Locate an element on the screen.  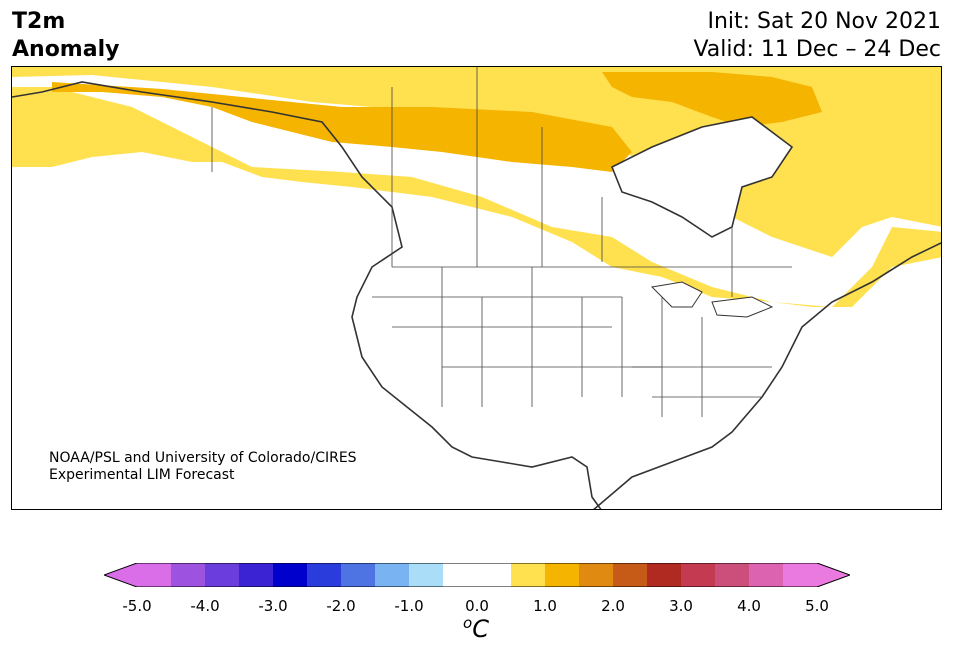
title-line-anomaly: Anomaly is located at coordinates (66, 49).